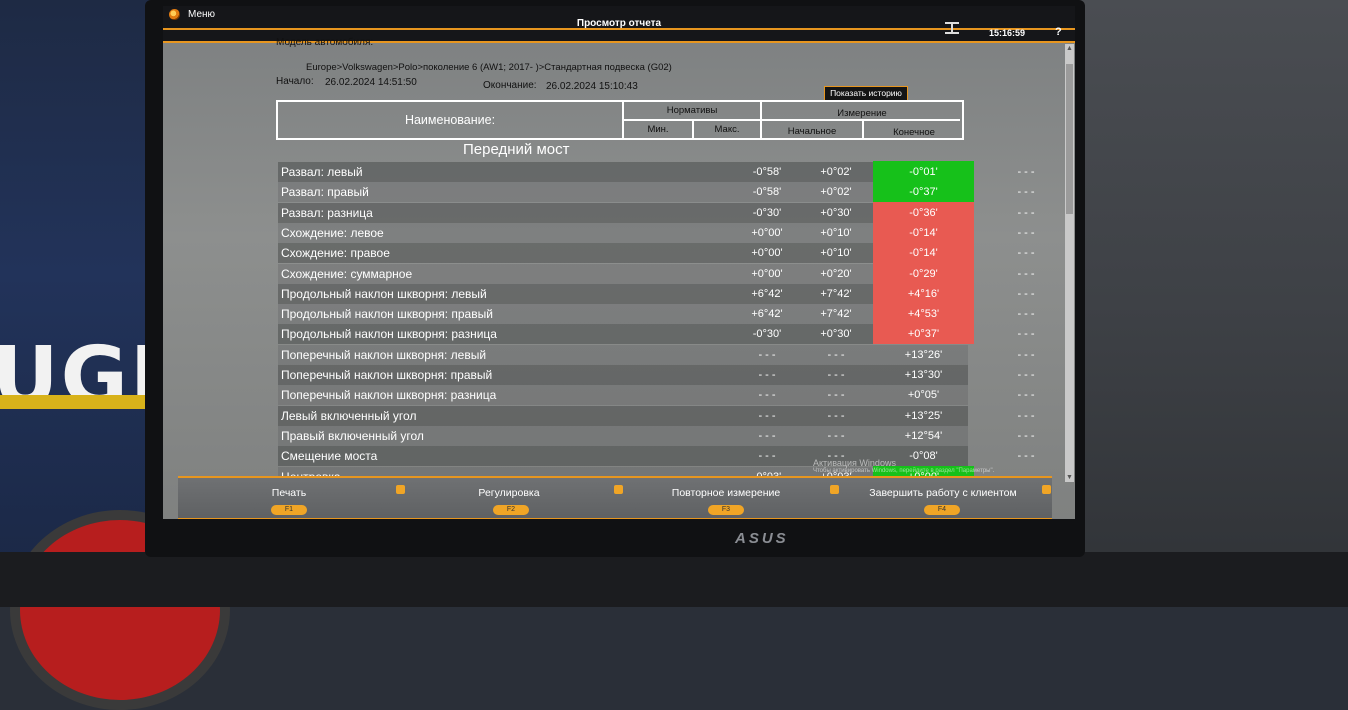 Image resolution: width=1348 pixels, height=710 pixels. What do you see at coordinates (332, 232) in the screenshot?
I see `row-name: Схождение: левое` at bounding box center [332, 232].